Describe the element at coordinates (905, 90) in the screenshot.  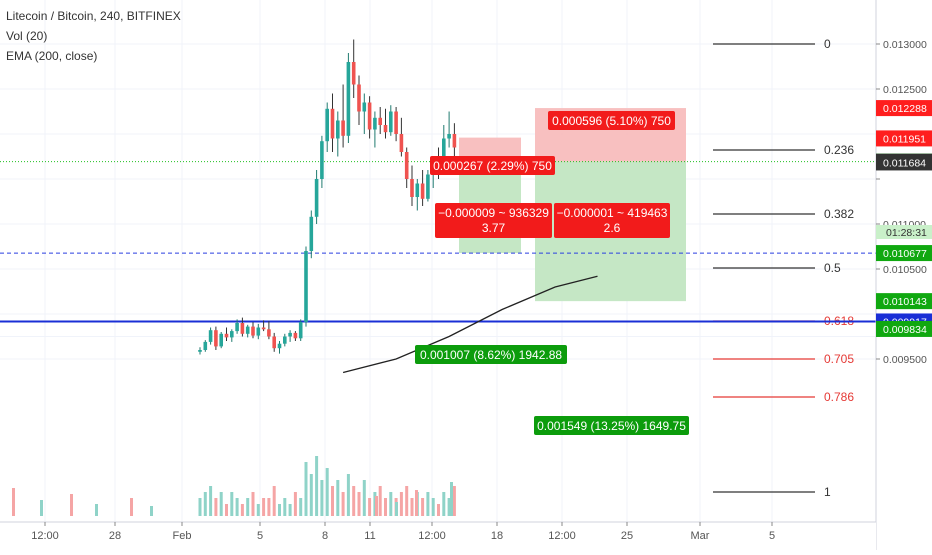
I see `price-tick-label: 0.012500` at that location.